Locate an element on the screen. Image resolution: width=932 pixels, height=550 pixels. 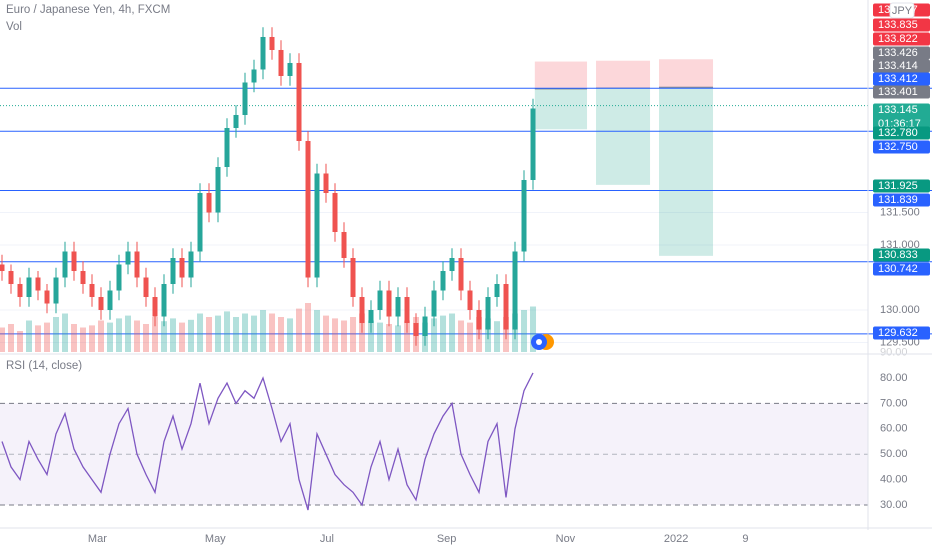
rsi-tick-label: 90.00 is located at coordinates (894, 353).